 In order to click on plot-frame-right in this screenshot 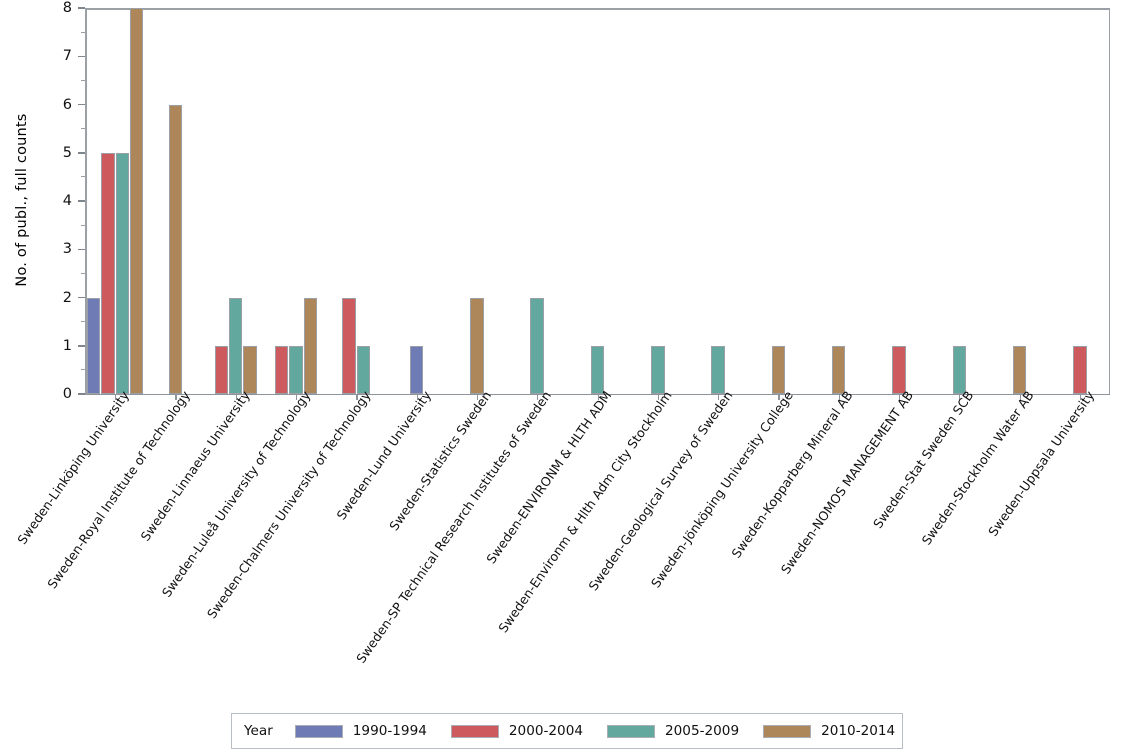, I will do `click(1109, 201)`.